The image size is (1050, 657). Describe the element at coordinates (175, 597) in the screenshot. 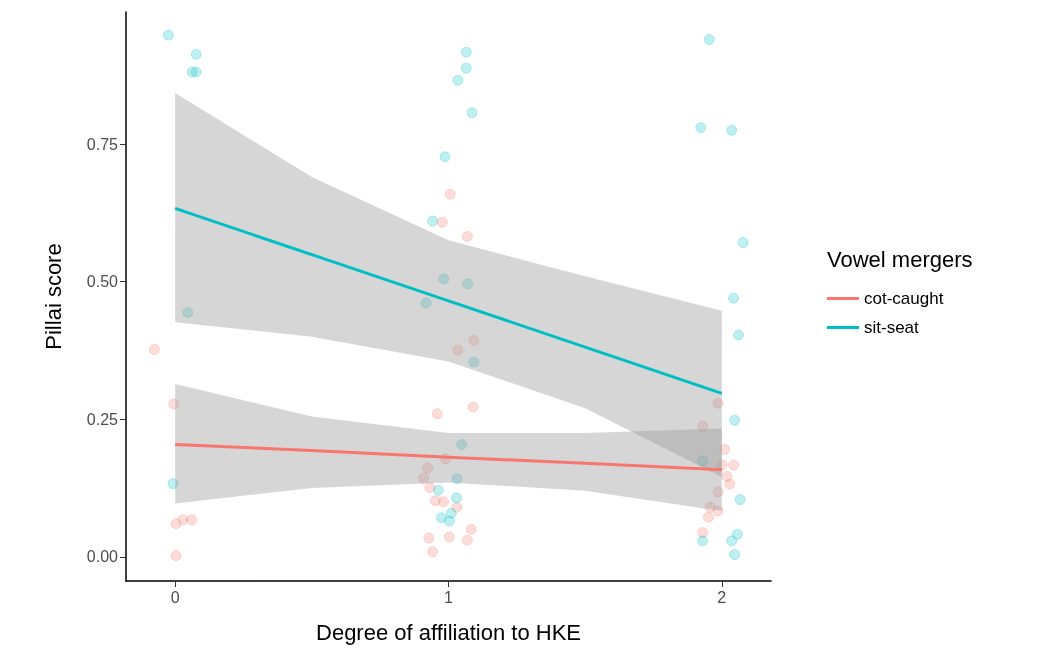

I see `x-tick-label: 0` at that location.